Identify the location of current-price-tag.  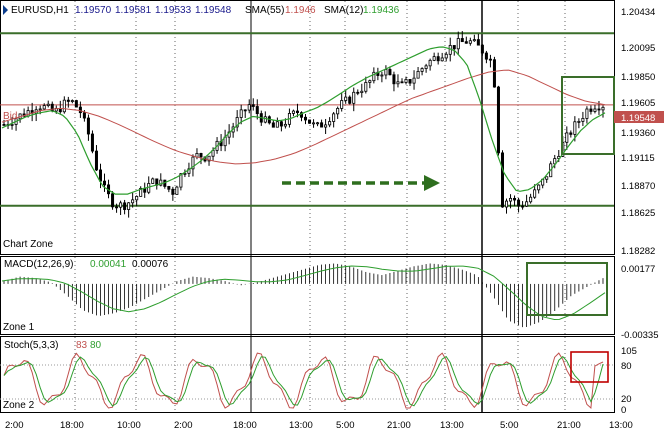
(639, 117).